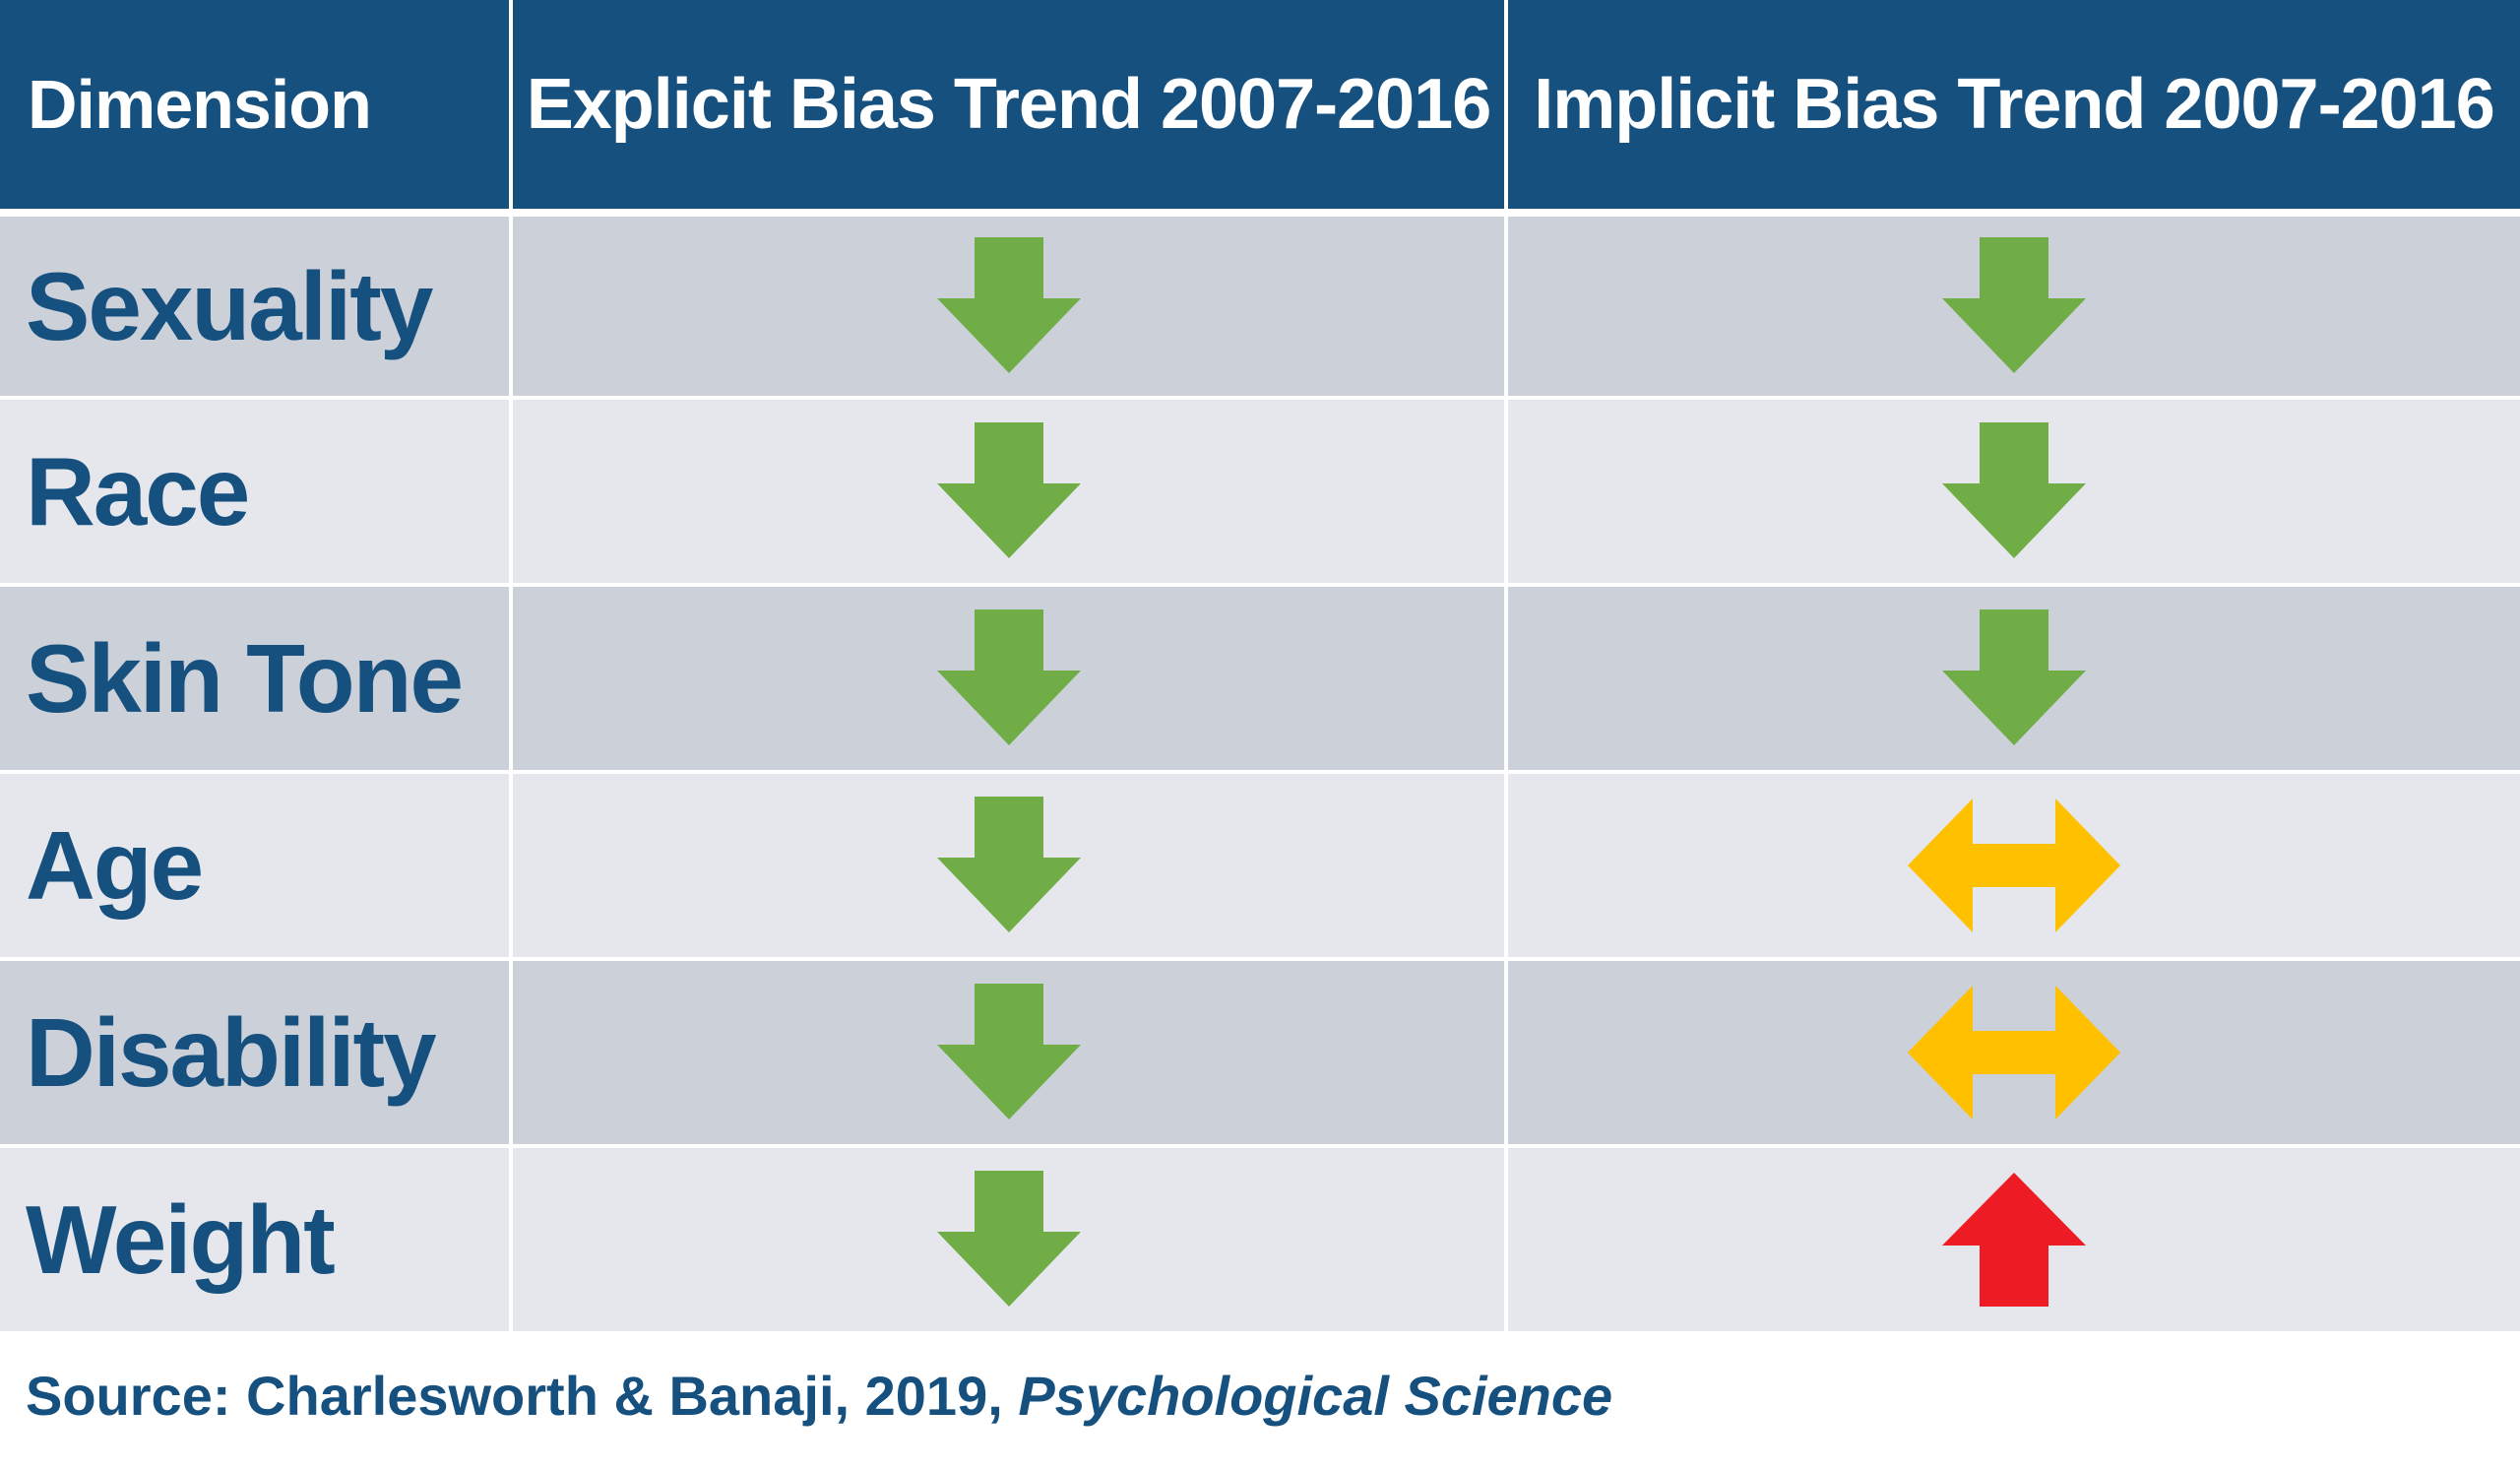 This screenshot has width=2520, height=1470. I want to click on header-dimension: Dimension, so click(256, 104).